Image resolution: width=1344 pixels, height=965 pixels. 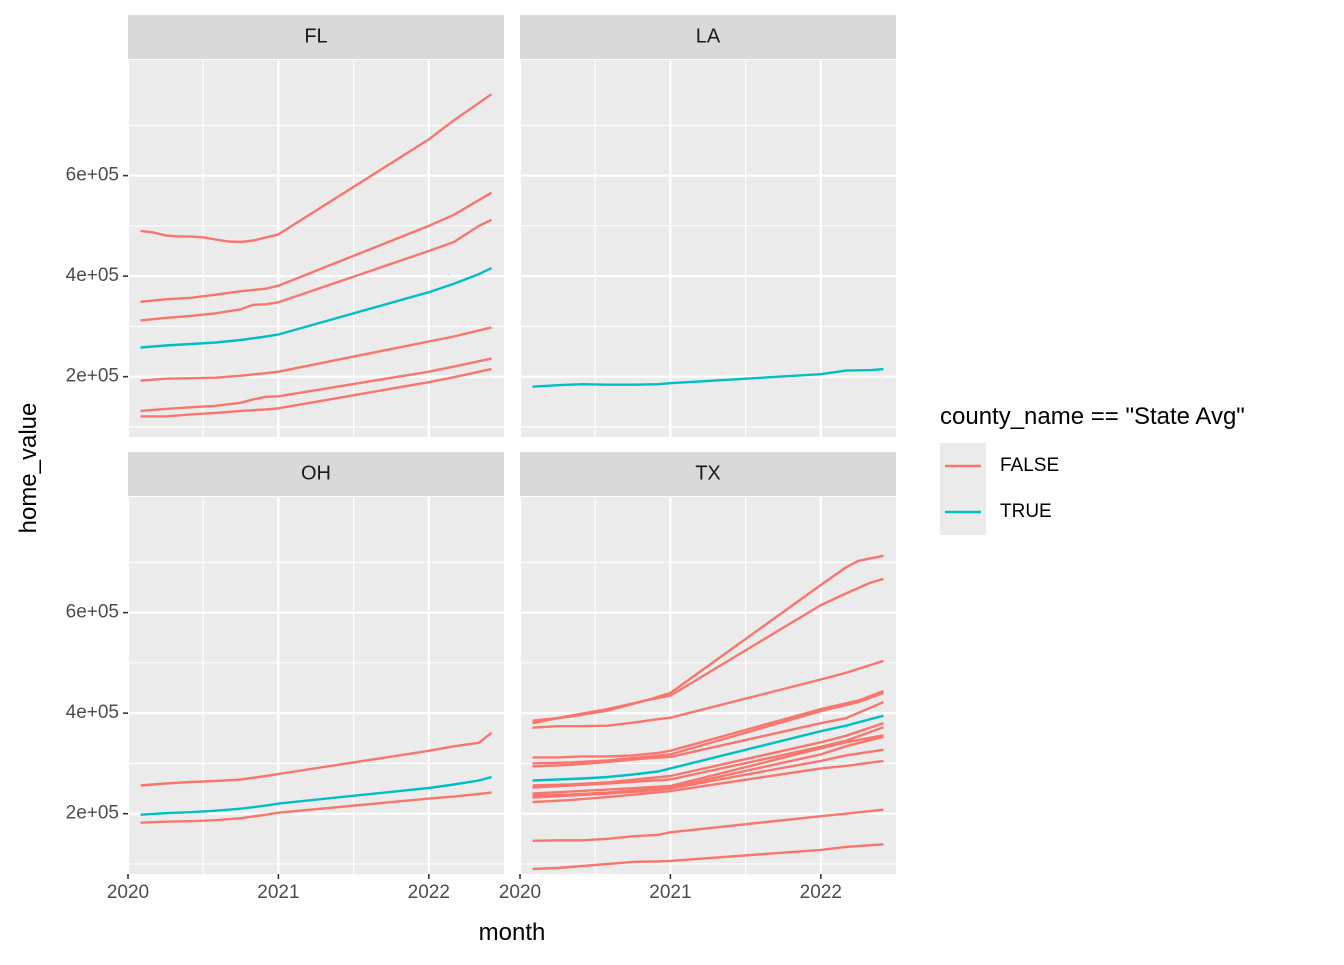 I want to click on strip-label-oh: OH, so click(x=316, y=473).